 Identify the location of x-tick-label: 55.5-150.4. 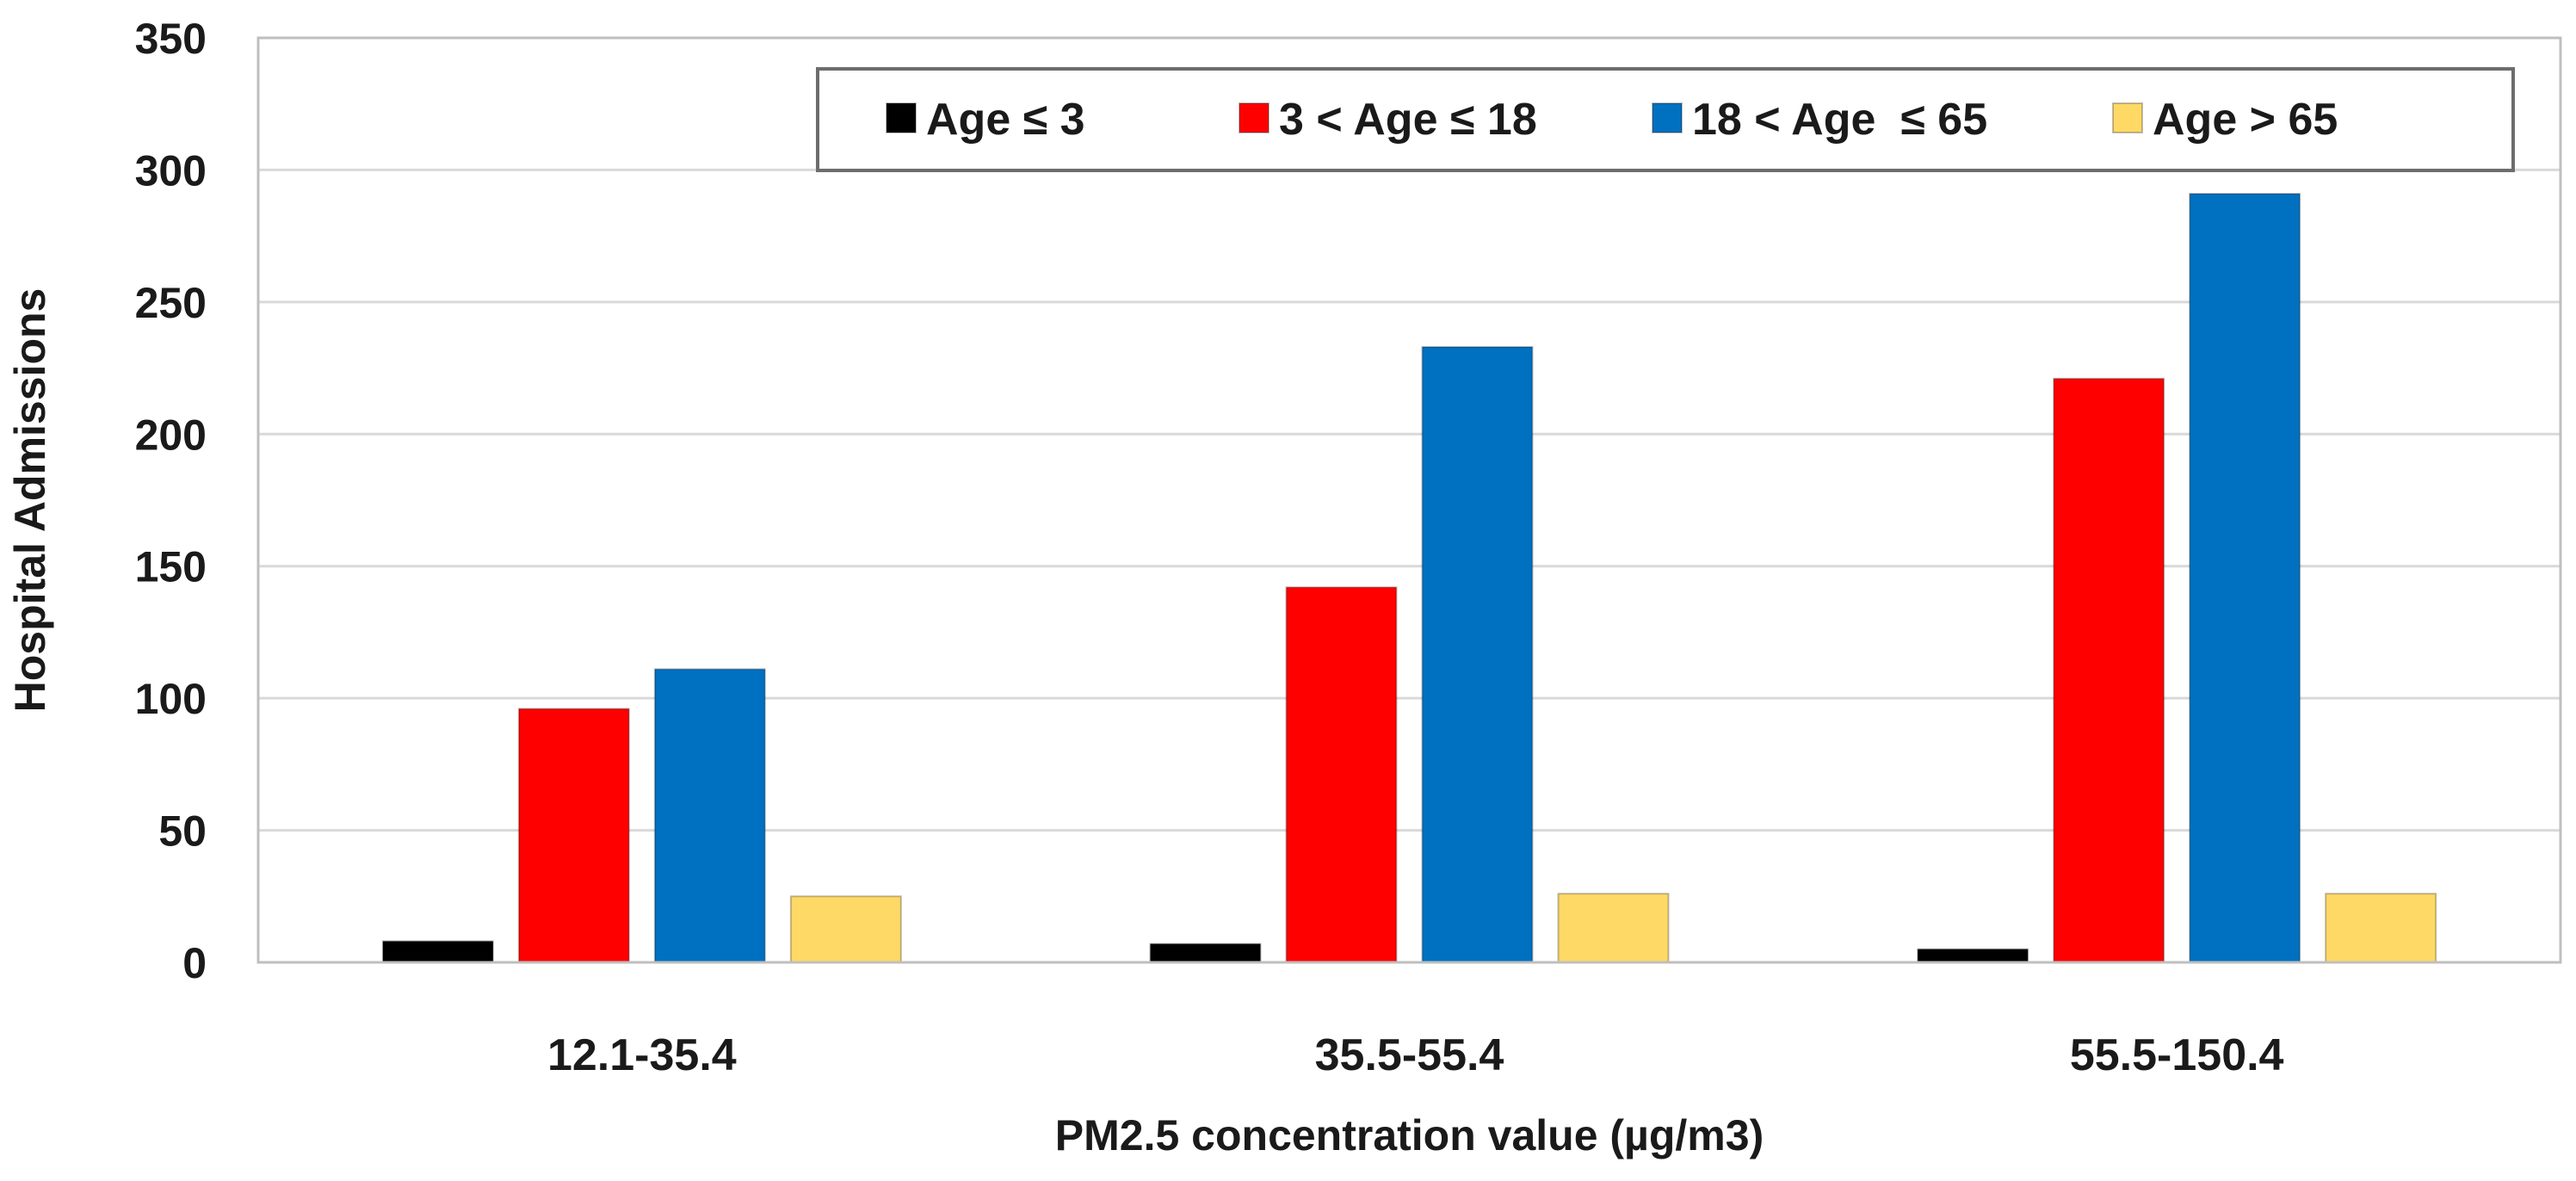
(2177, 1055).